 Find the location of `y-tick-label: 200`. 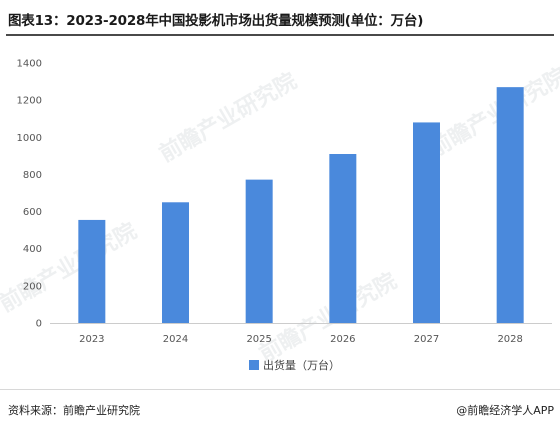

y-tick-label: 200 is located at coordinates (32, 286).